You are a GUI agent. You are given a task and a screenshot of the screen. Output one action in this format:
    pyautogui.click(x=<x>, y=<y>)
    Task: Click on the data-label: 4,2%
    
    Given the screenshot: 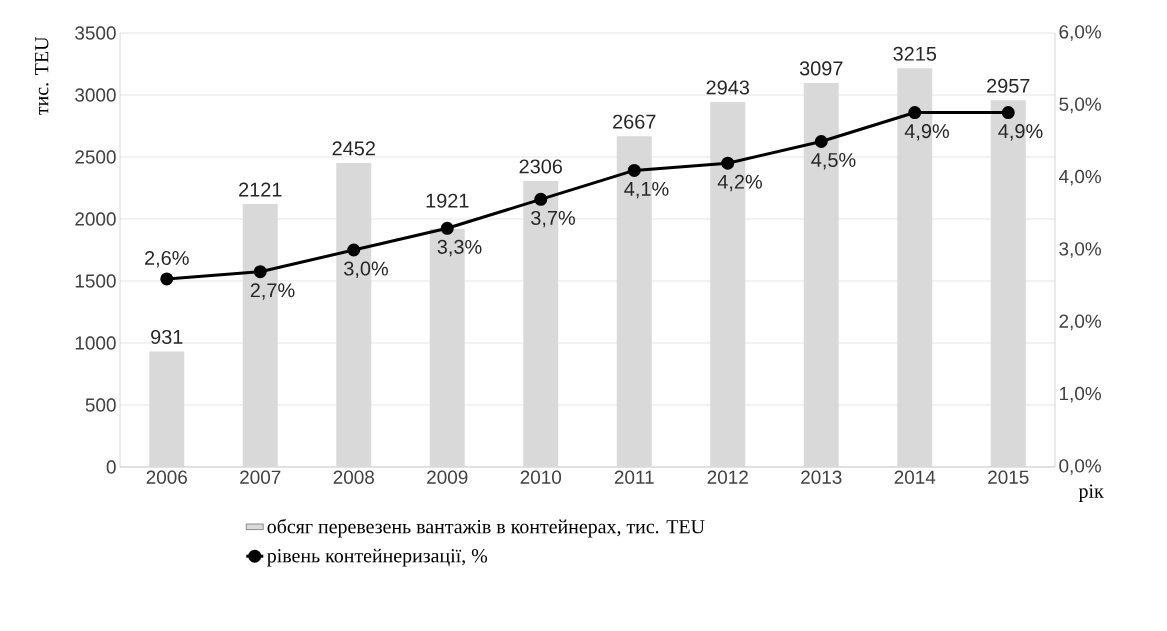 What is the action you would take?
    pyautogui.click(x=739, y=183)
    